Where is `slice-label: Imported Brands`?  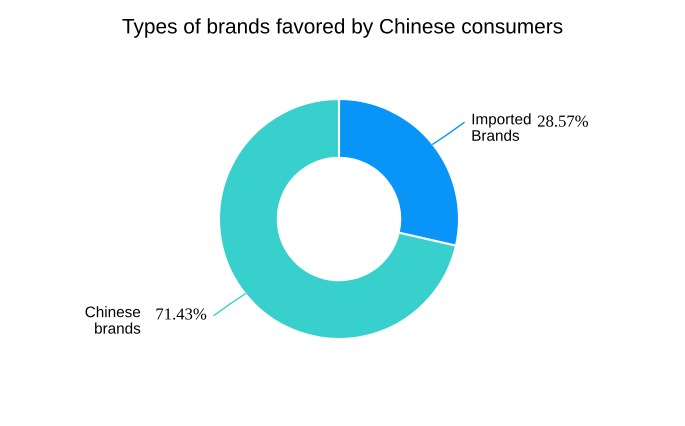
slice-label: Imported Brands is located at coordinates (501, 127).